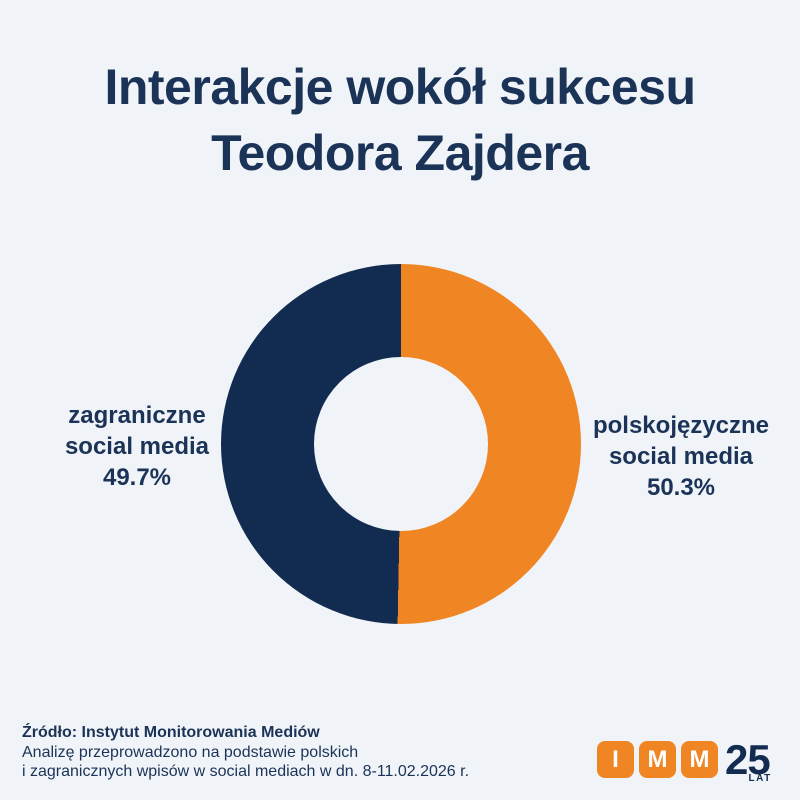 This screenshot has width=800, height=800. I want to click on right-label-value: 50.3%, so click(681, 487).